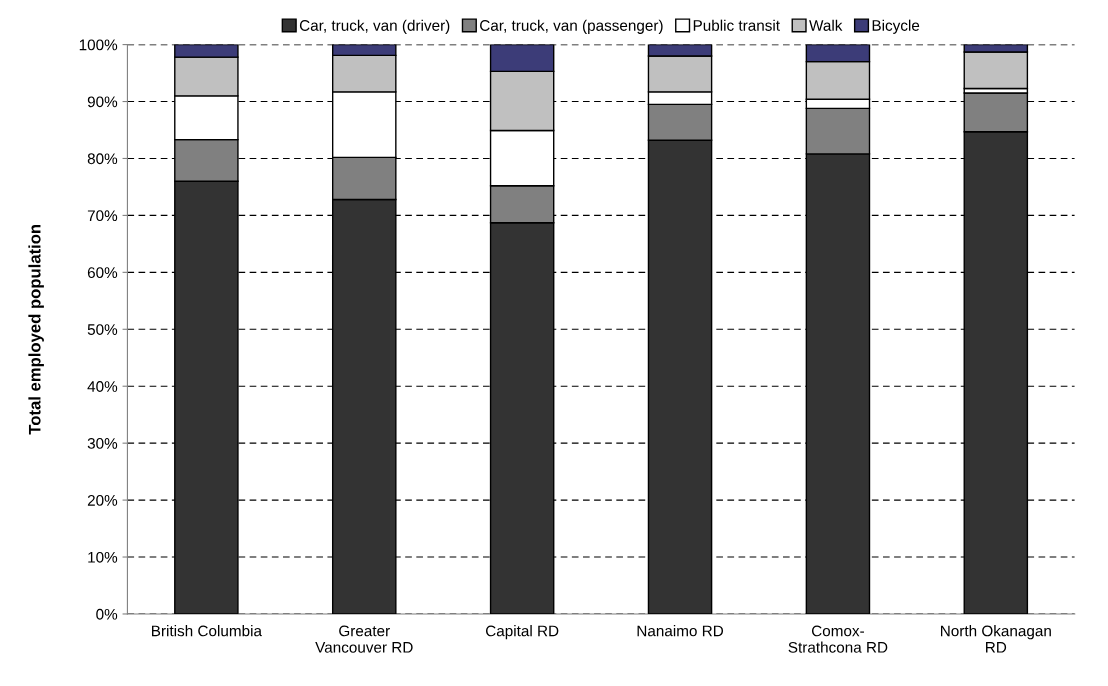 The height and width of the screenshot is (686, 1108). Describe the element at coordinates (571, 26) in the screenshot. I see `legend-label: Car, truck, van (passenger)` at that location.